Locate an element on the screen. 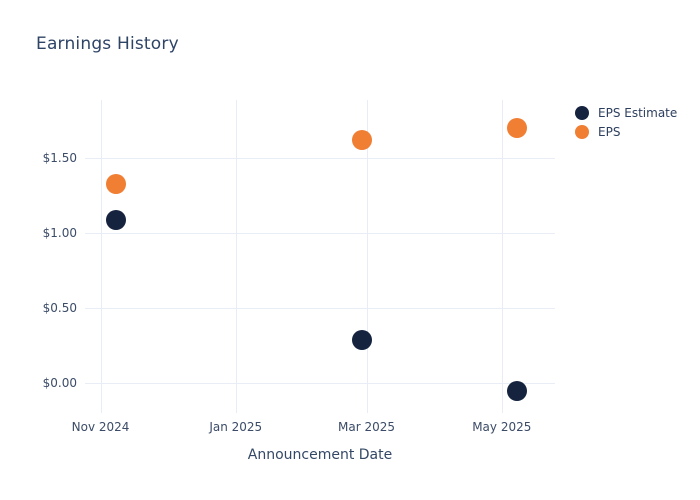 The image size is (700, 500). y-tick-label: $0.50 is located at coordinates (59, 308).